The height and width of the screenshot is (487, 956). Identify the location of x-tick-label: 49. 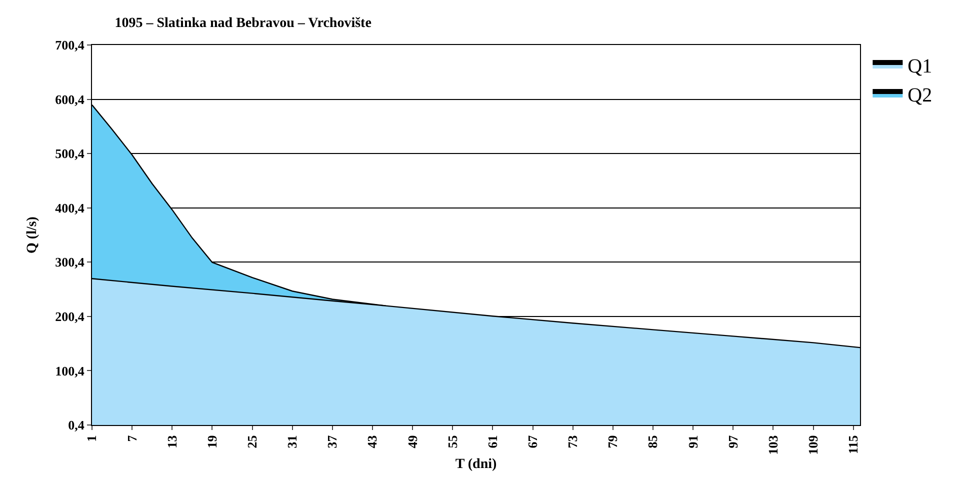
(412, 441).